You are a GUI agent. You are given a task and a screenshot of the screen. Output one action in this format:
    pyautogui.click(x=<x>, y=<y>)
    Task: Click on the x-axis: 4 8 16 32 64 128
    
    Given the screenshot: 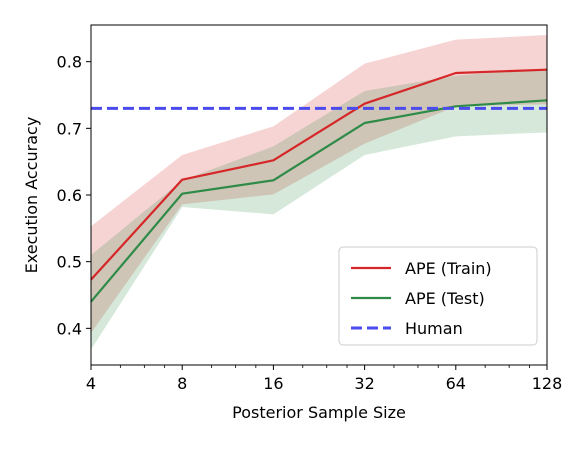 What is the action you would take?
    pyautogui.click(x=324, y=379)
    